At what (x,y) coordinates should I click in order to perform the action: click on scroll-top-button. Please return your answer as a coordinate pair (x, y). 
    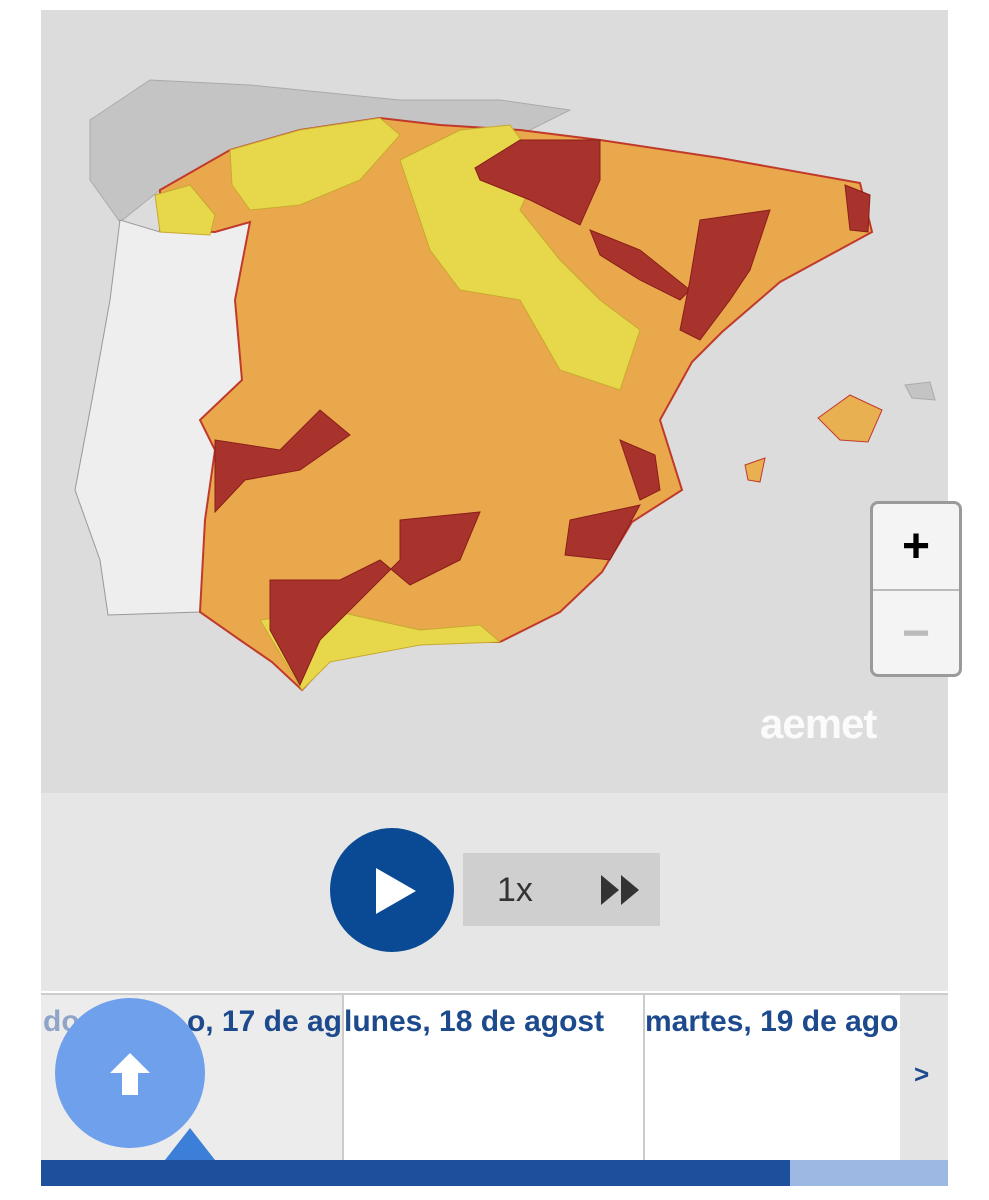
    Looking at the image, I should click on (130, 1073).